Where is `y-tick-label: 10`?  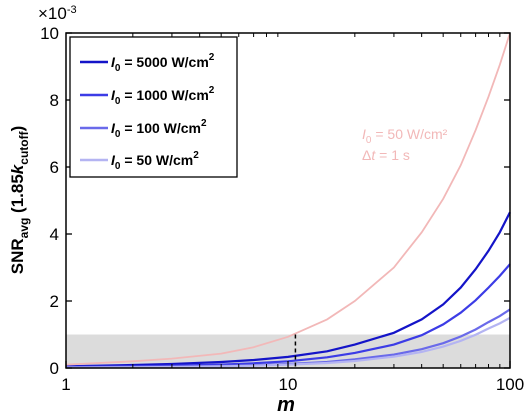 y-tick-label: 10 is located at coordinates (49, 33).